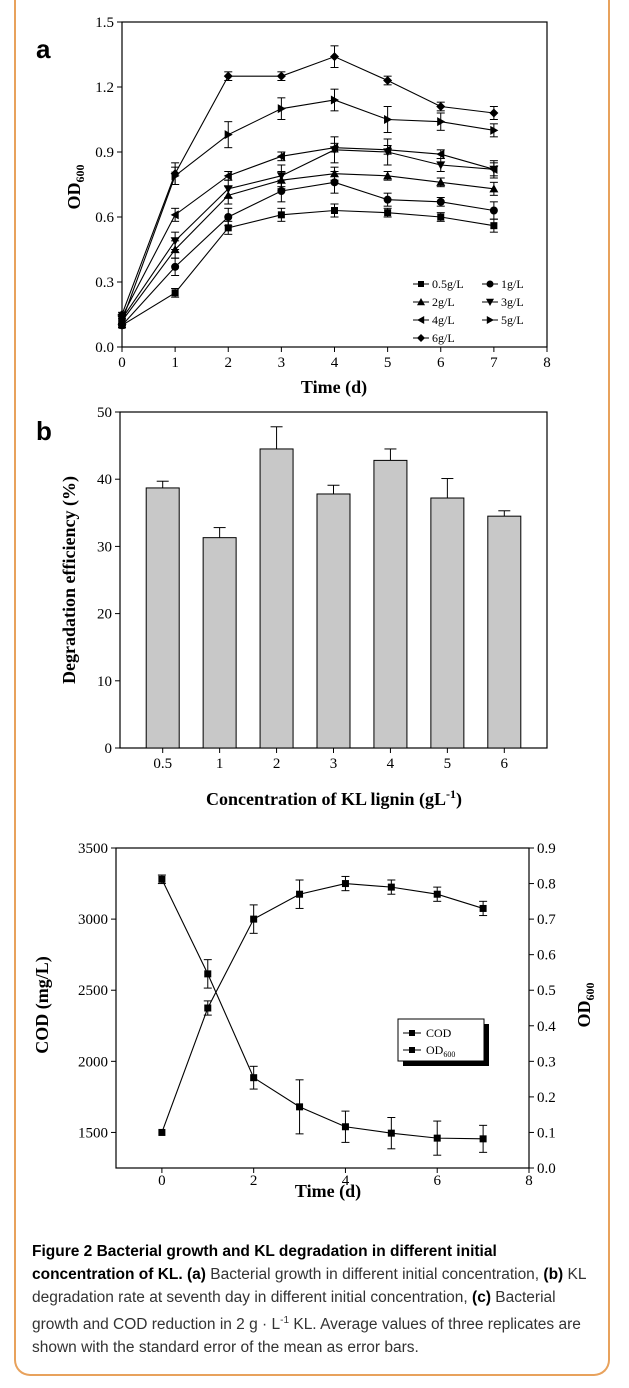 The height and width of the screenshot is (1388, 629). What do you see at coordinates (439, 1033) in the screenshot?
I see `panel-c-legend-label: COD` at bounding box center [439, 1033].